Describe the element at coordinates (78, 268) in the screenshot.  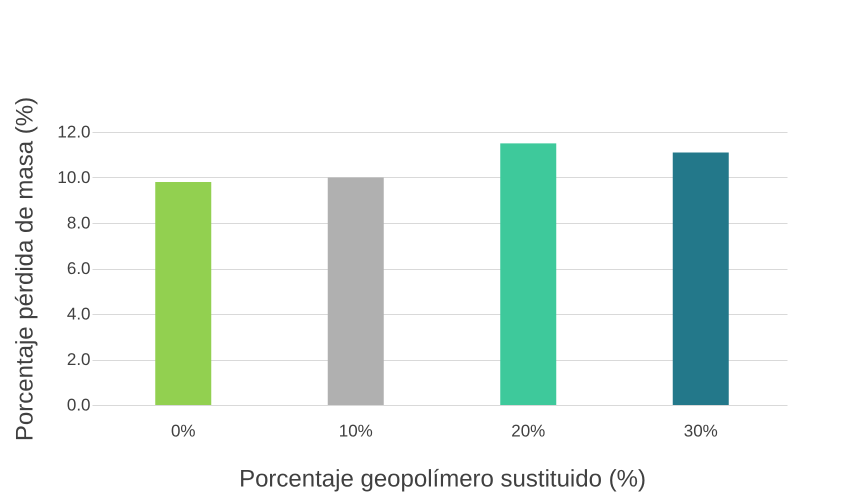
I see `y-tick-label: 6.0` at that location.